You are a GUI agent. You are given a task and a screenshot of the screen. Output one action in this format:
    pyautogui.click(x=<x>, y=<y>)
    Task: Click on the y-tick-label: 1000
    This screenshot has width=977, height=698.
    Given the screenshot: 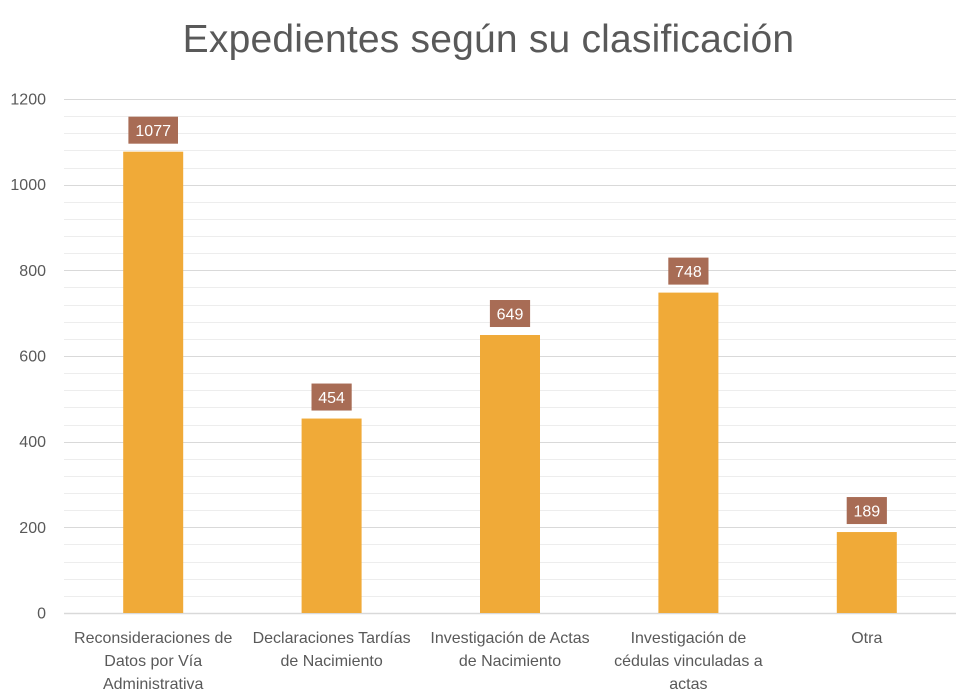 What is the action you would take?
    pyautogui.click(x=28, y=185)
    